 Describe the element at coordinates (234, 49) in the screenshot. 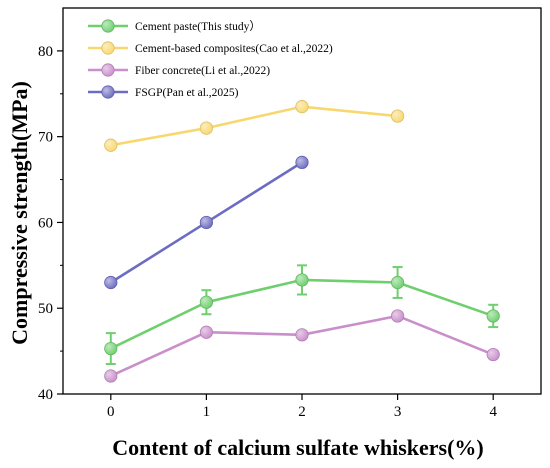

I see `legend-label: Cement-based composites(Cao et al.,2022)` at that location.